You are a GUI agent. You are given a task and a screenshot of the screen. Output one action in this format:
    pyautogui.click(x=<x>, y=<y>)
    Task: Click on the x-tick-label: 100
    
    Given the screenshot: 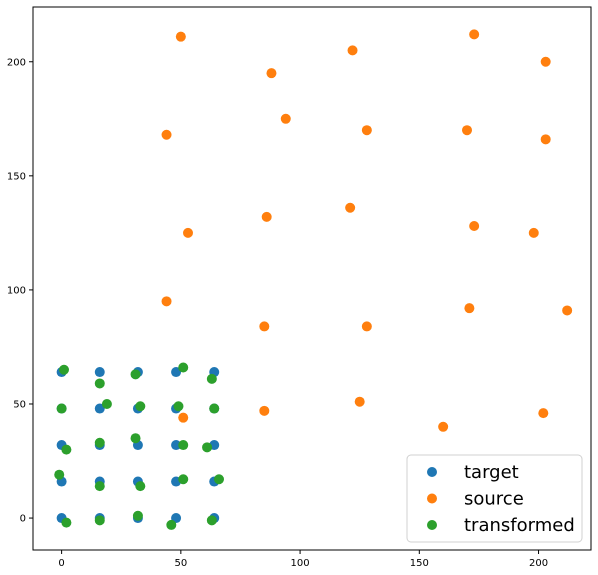 What is the action you would take?
    pyautogui.click(x=300, y=563)
    